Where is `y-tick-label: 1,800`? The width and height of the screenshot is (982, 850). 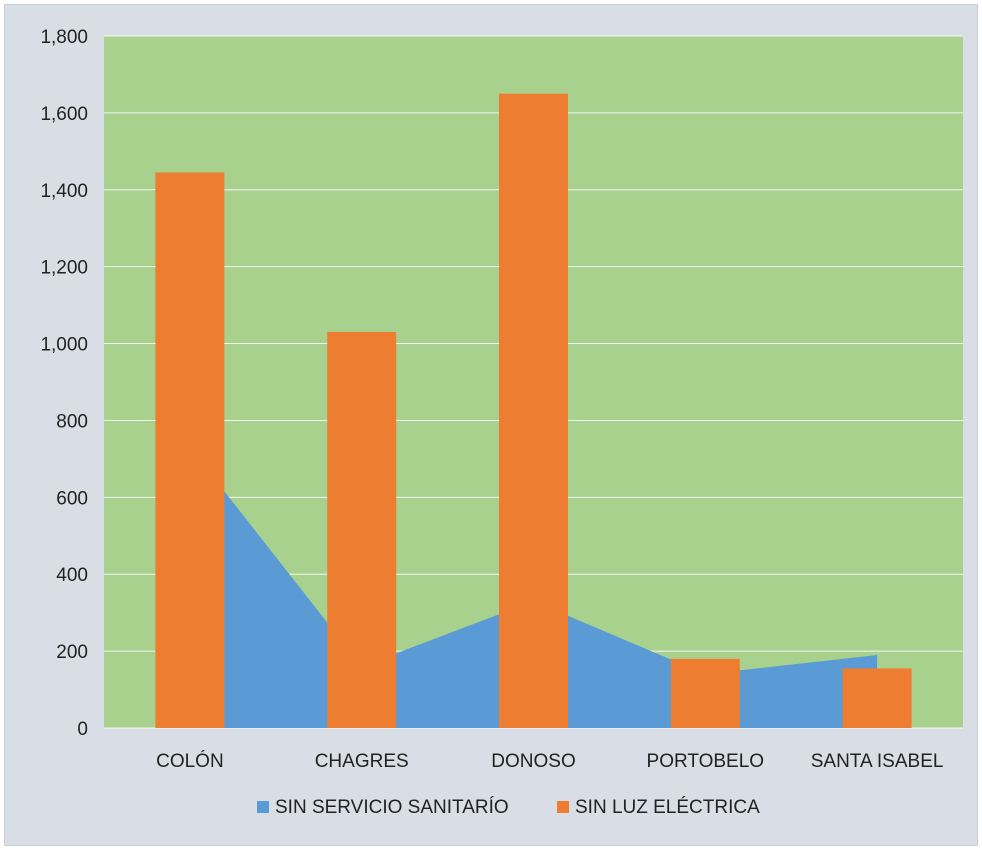 y-tick-label: 1,800 is located at coordinates (64, 37).